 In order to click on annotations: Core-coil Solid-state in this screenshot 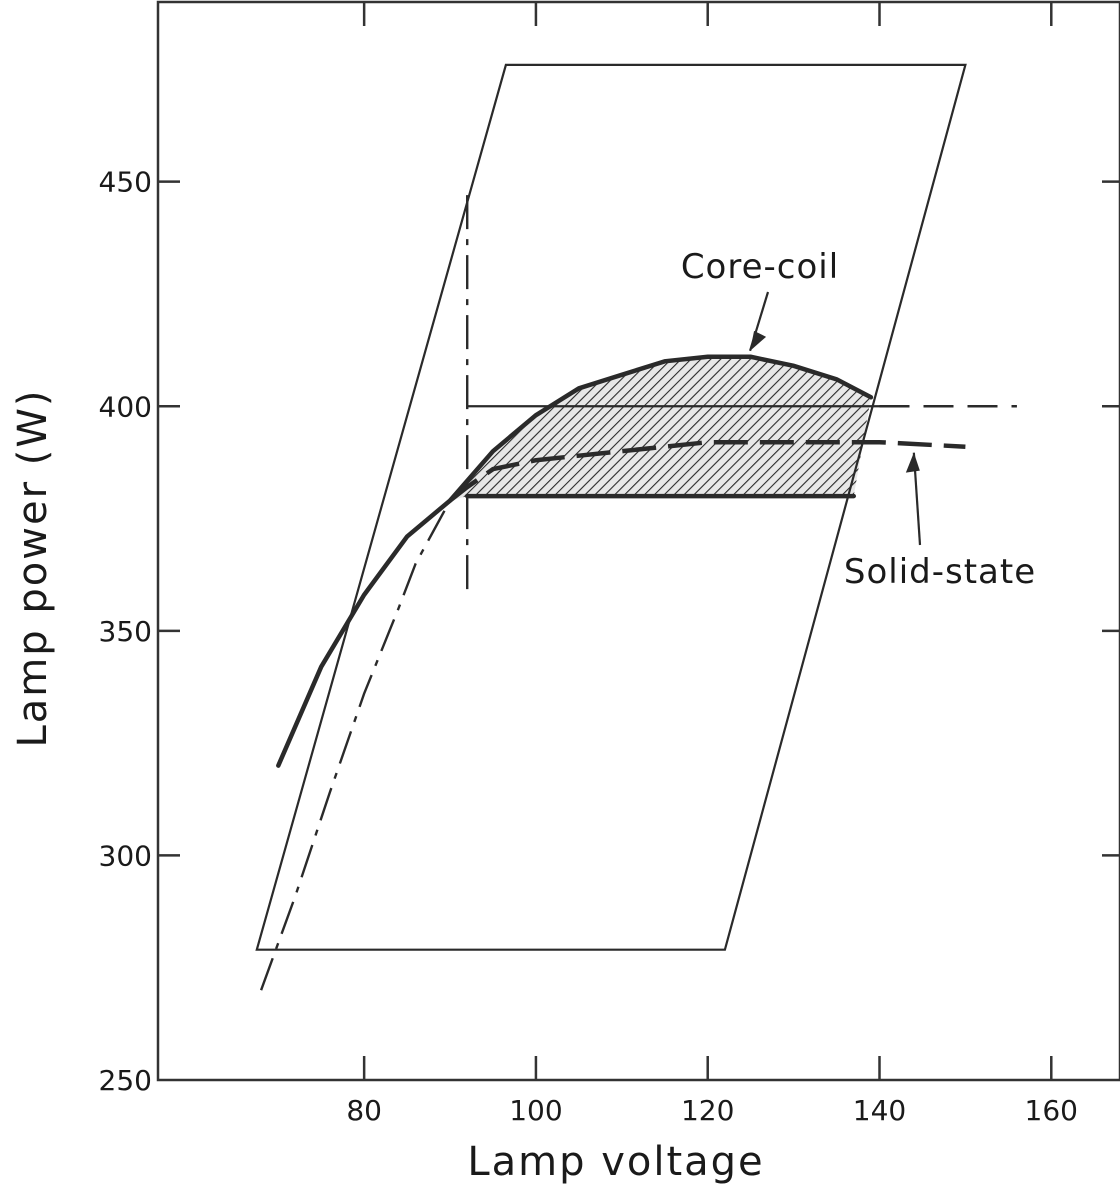, I will do `click(858, 419)`.